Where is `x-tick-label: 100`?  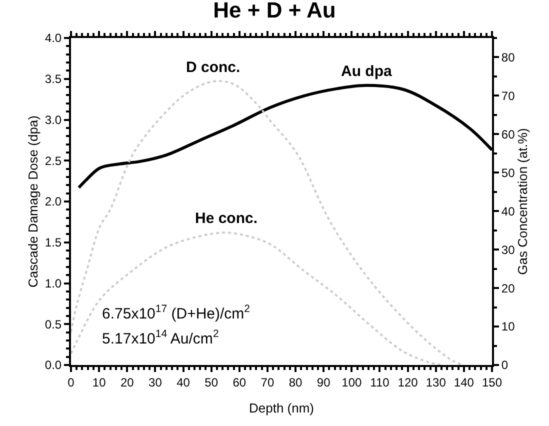 x-tick-label: 100 is located at coordinates (352, 382).